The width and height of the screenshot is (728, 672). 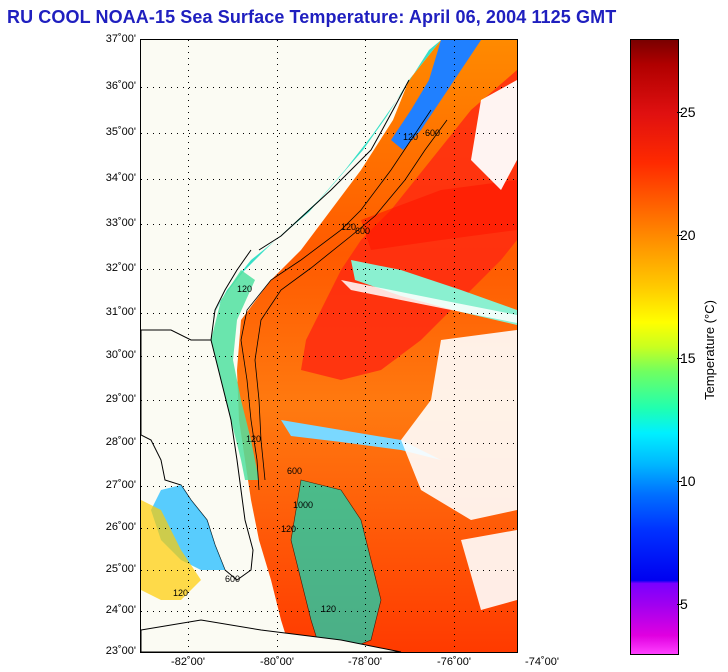 What do you see at coordinates (654, 347) in the screenshot?
I see `temperature-colorbar` at bounding box center [654, 347].